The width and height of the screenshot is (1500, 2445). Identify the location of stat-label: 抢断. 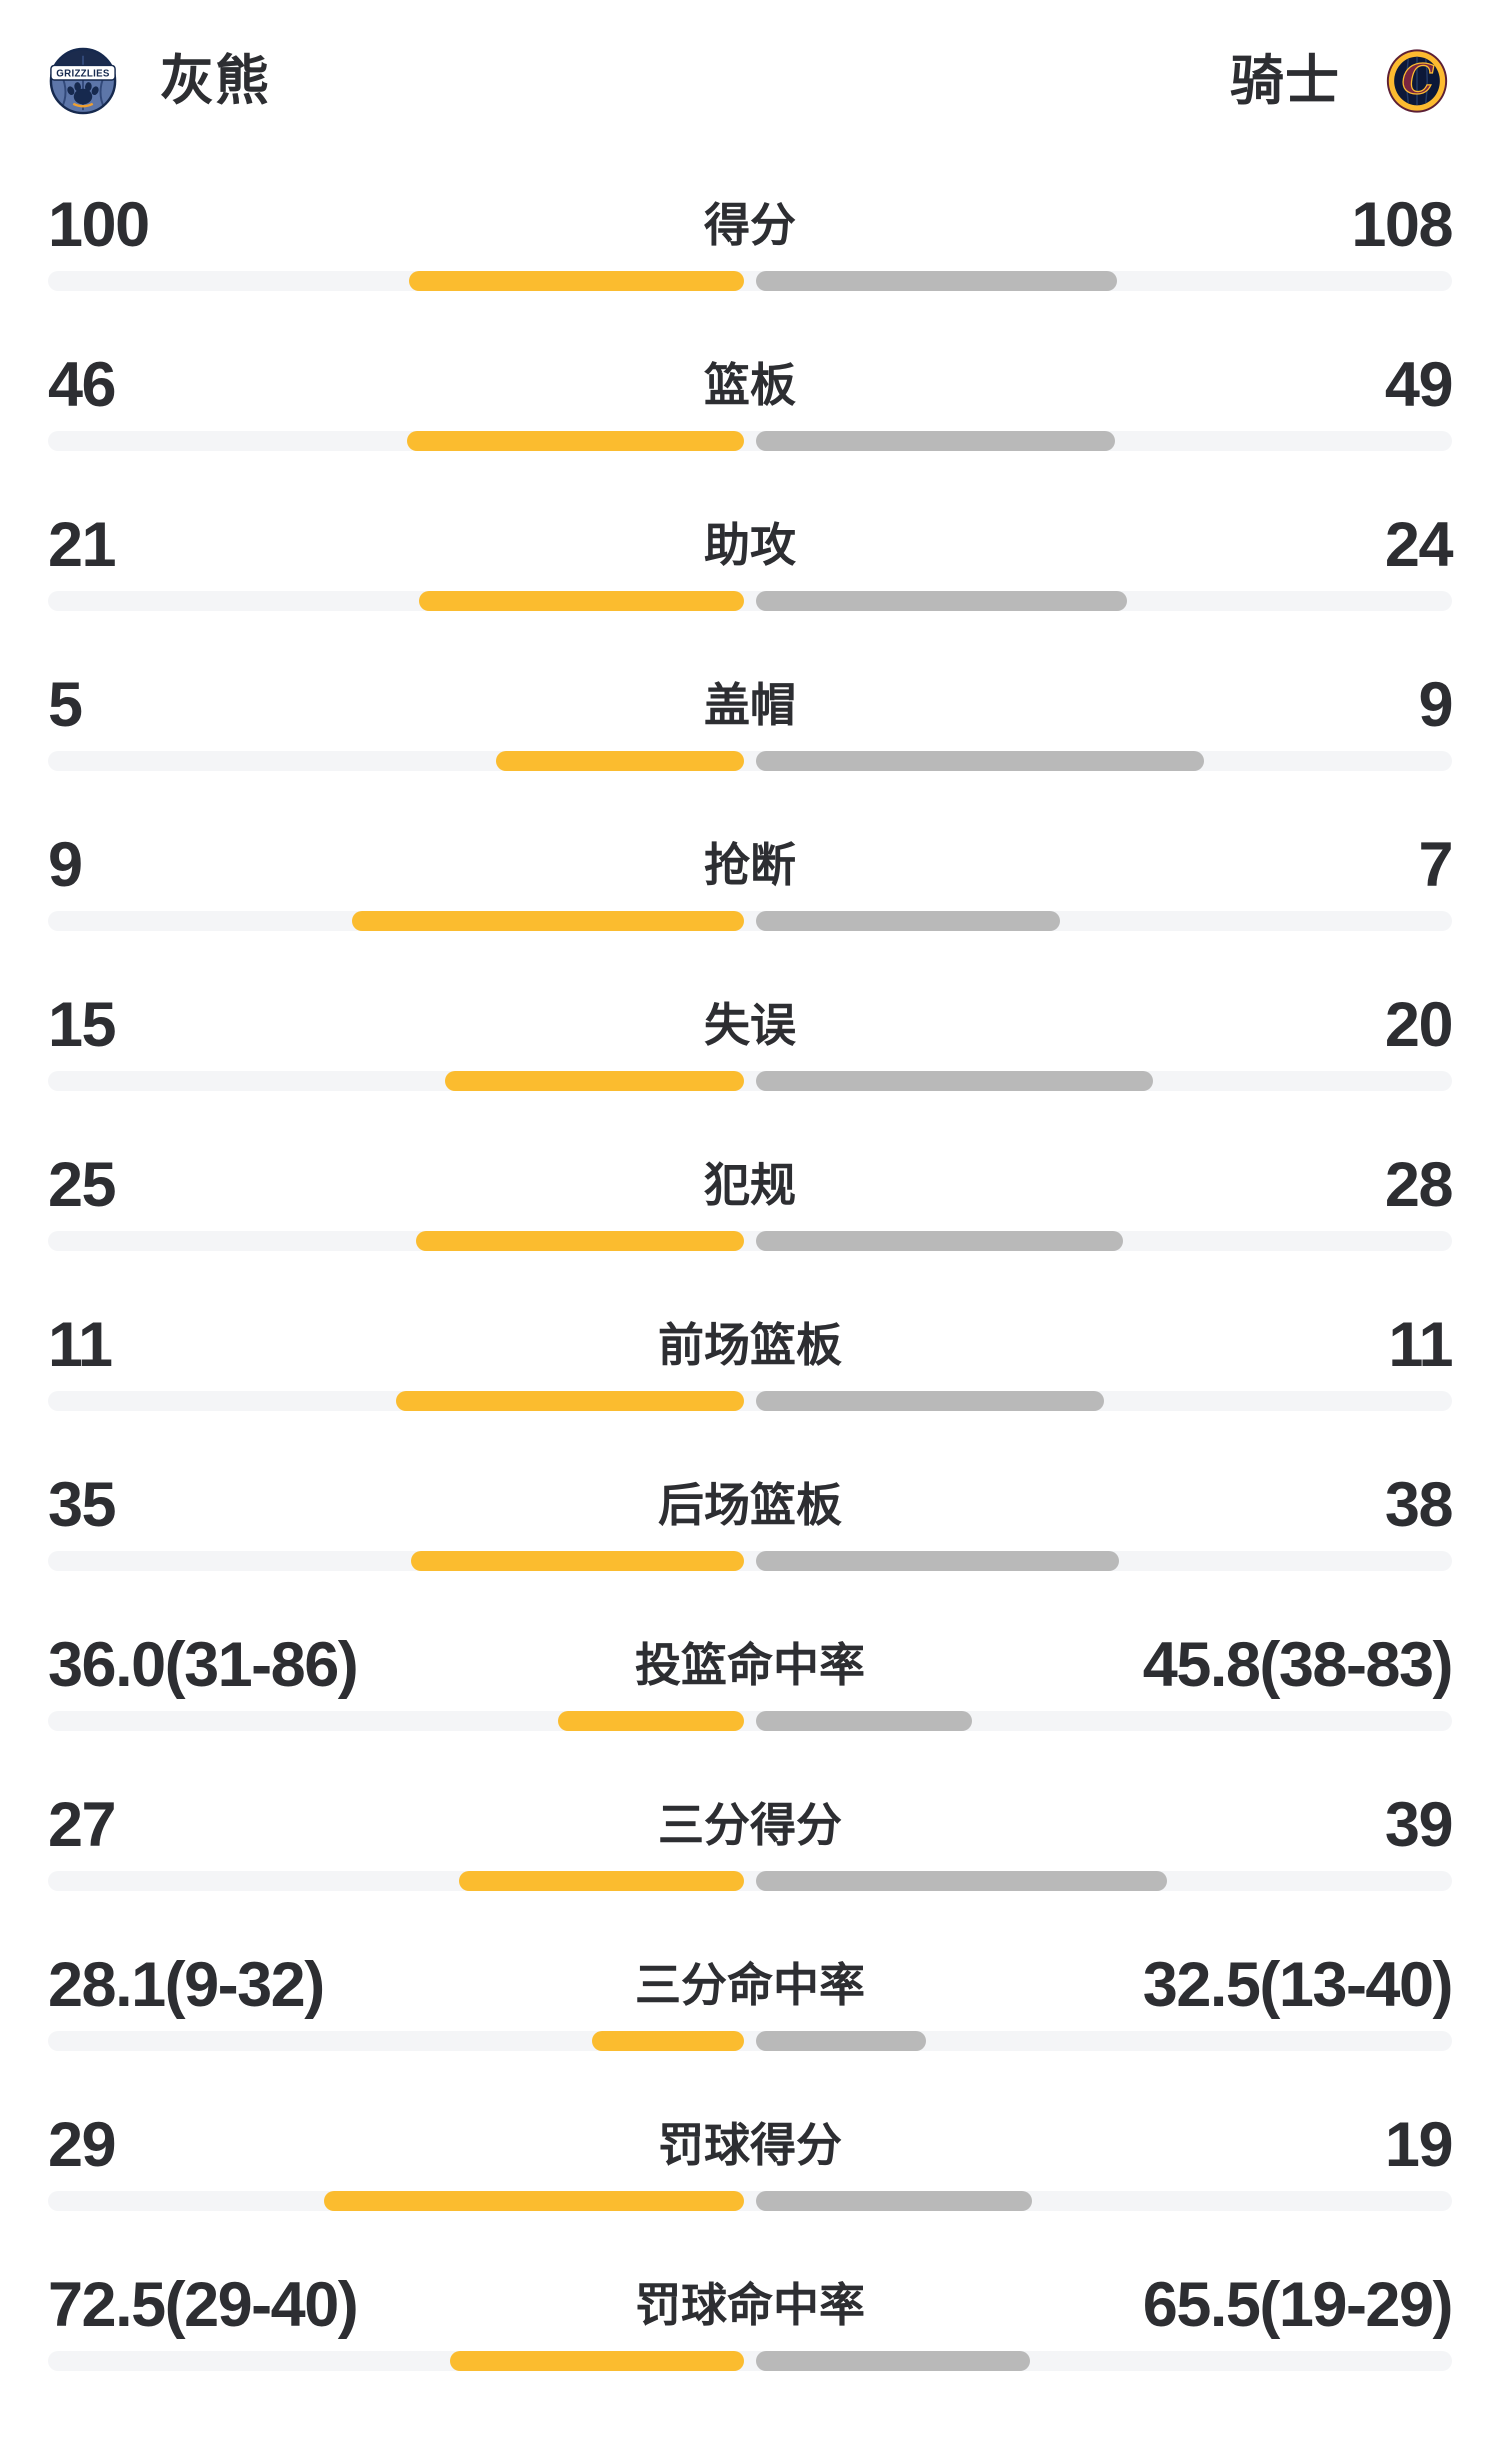
(750, 865).